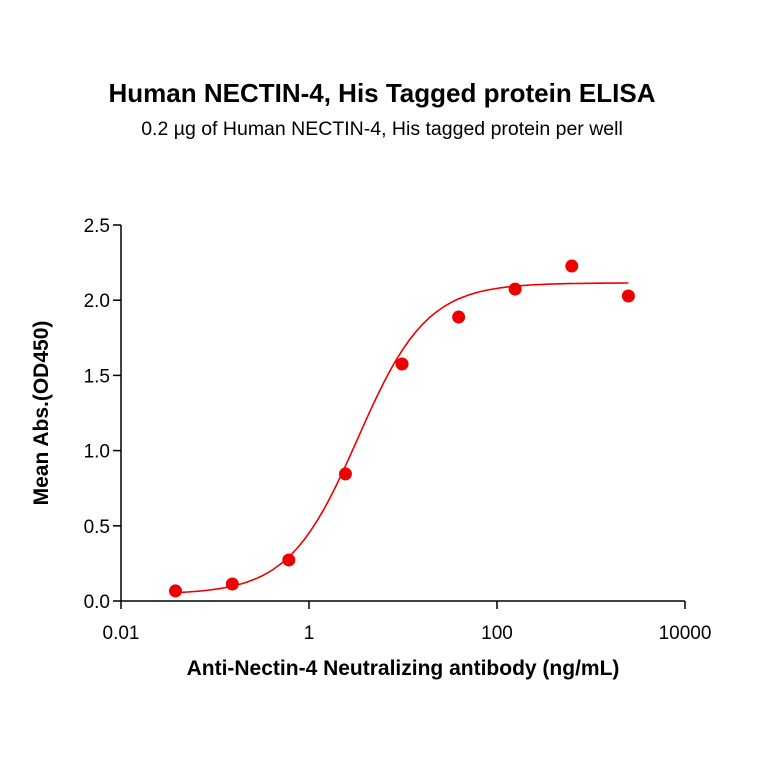  Describe the element at coordinates (97, 452) in the screenshot. I see `y-tick-label: 1.0` at that location.